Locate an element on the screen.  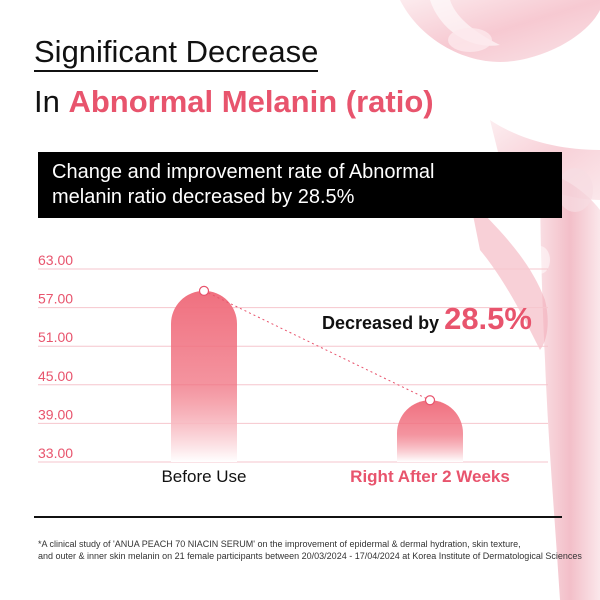
title-line-2: In Abnormal Melanin (ratio) is located at coordinates (234, 102).